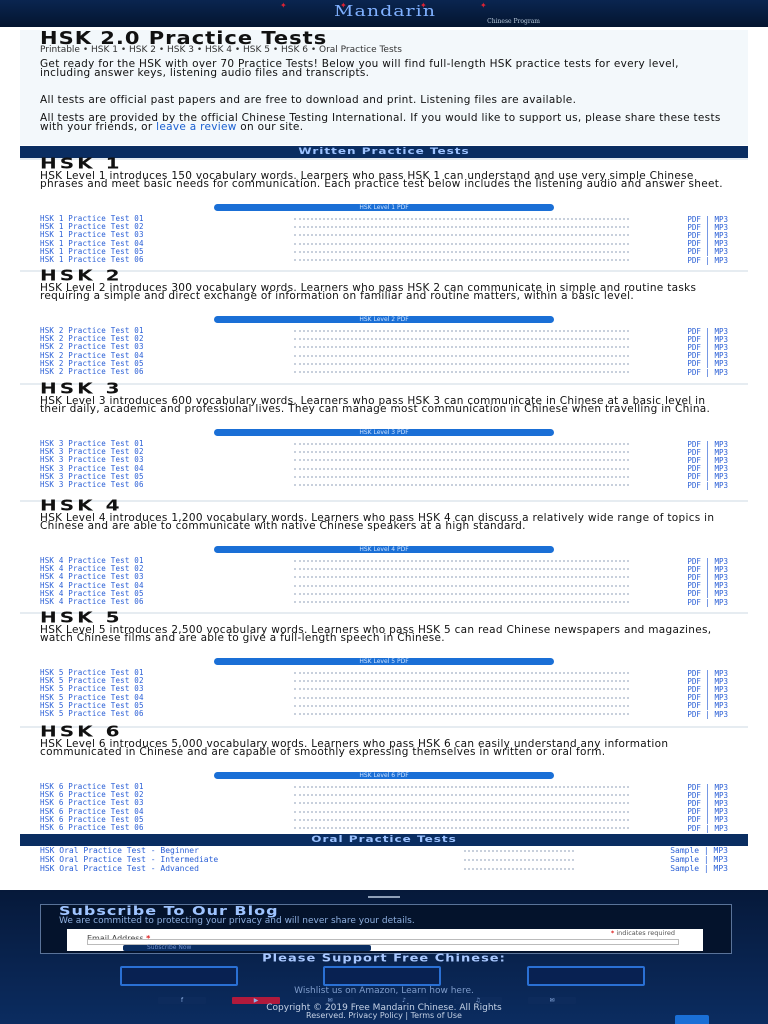  I want to click on test-link: HSK 1 Practice Test 01, so click(92, 219).